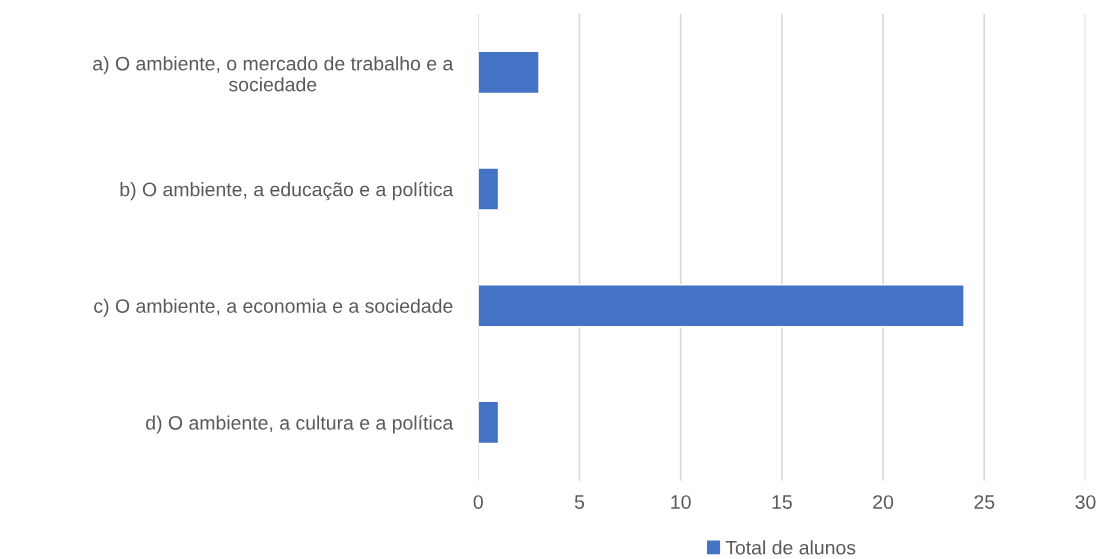 This screenshot has height=559, width=1102. I want to click on y-tick-label: a) O ambiente, o mercado de trabalho e a sociedade, so click(273, 74).